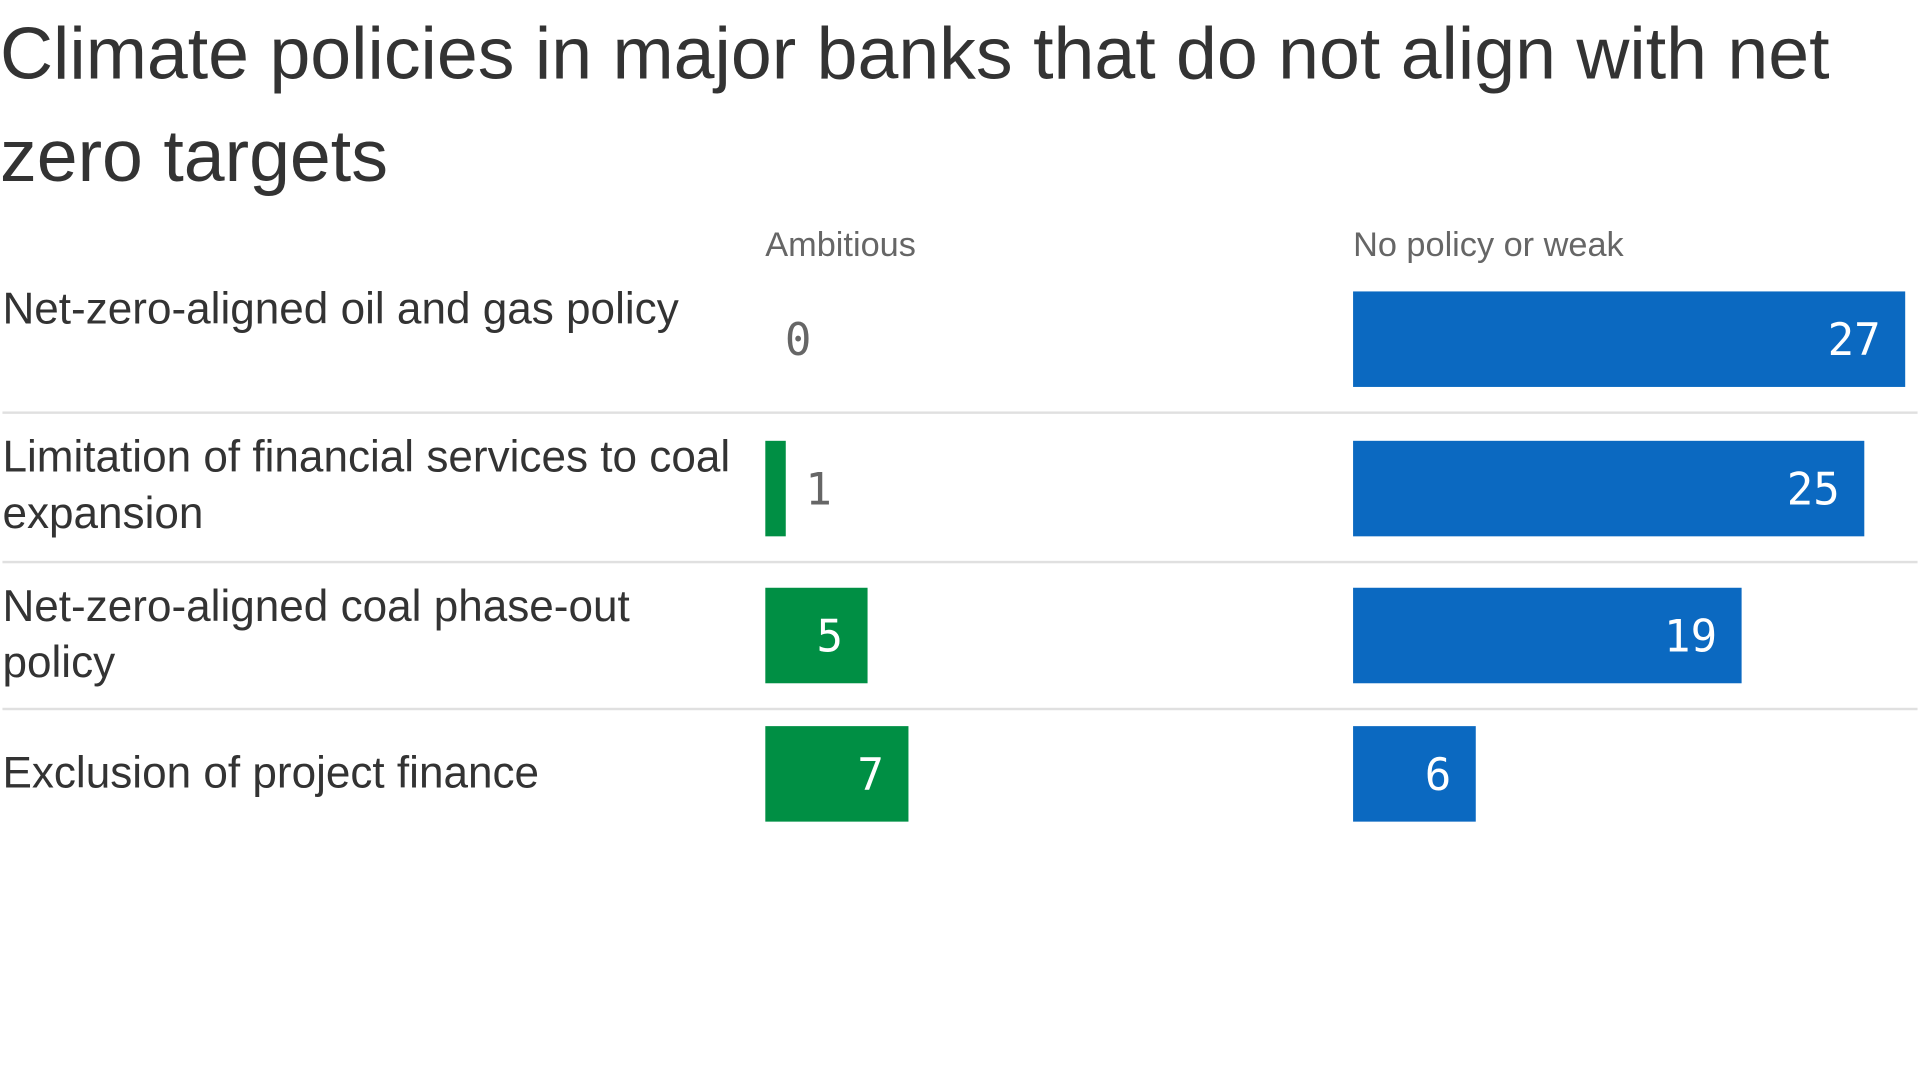 This screenshot has height=1080, width=1920. I want to click on value-label-ambitious-exclusion-of-project-finance: 7, so click(870, 775).